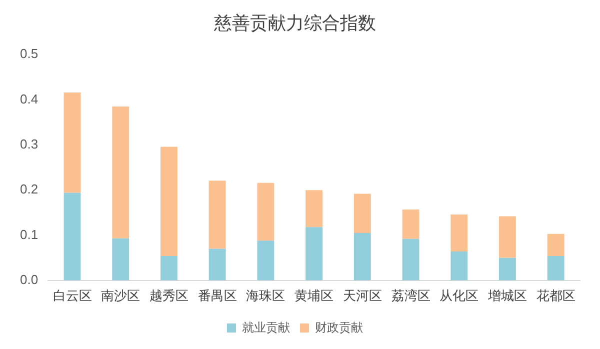  I want to click on y-tick-label: 0.0, so click(29, 279).